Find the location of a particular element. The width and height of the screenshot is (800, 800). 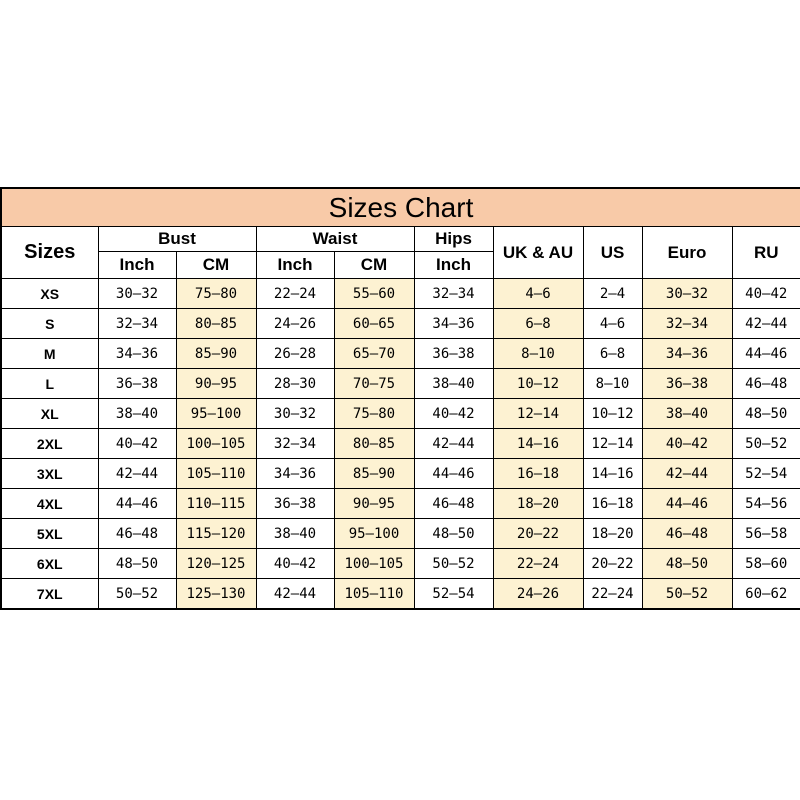

header-cell: US is located at coordinates (612, 252).